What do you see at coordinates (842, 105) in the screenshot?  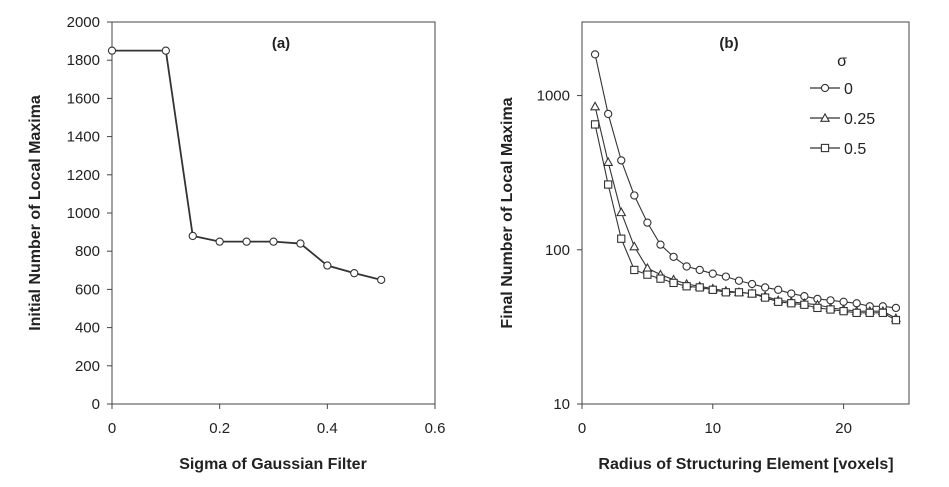 I see `legend-b: σ 0 0.25 0.5` at bounding box center [842, 105].